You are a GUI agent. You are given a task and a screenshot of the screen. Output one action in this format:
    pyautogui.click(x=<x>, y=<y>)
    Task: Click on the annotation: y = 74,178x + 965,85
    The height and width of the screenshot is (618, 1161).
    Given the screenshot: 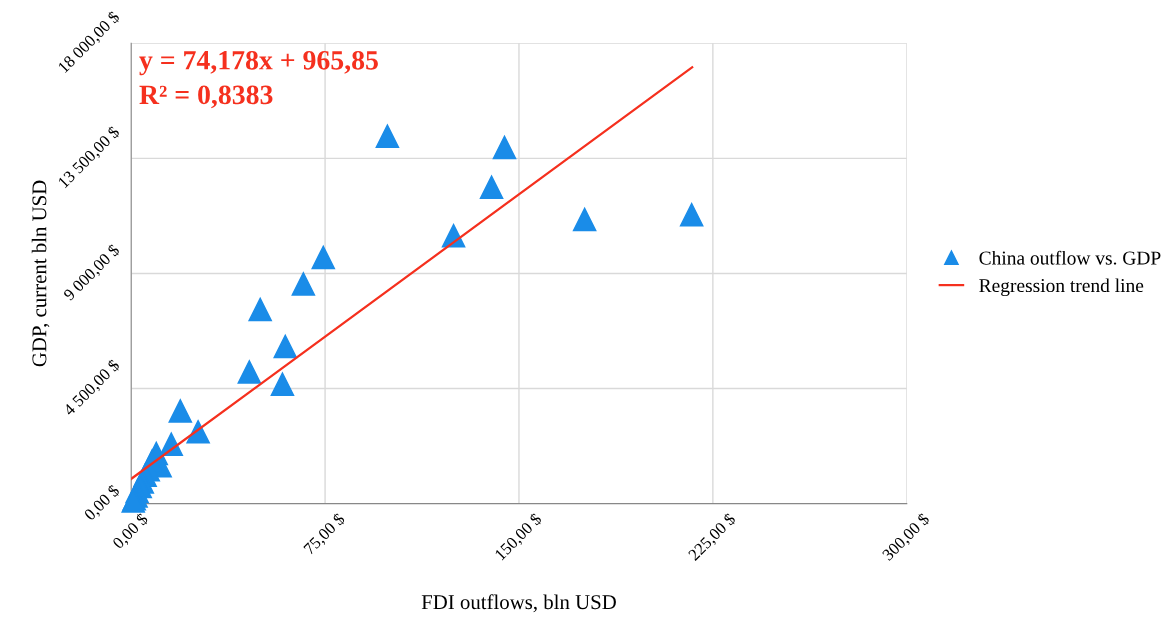 What is the action you would take?
    pyautogui.click(x=258, y=63)
    